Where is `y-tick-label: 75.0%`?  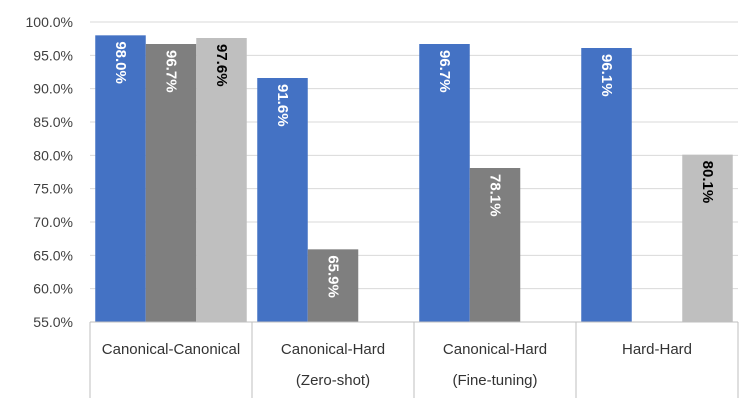
y-tick-label: 75.0% is located at coordinates (53, 189).